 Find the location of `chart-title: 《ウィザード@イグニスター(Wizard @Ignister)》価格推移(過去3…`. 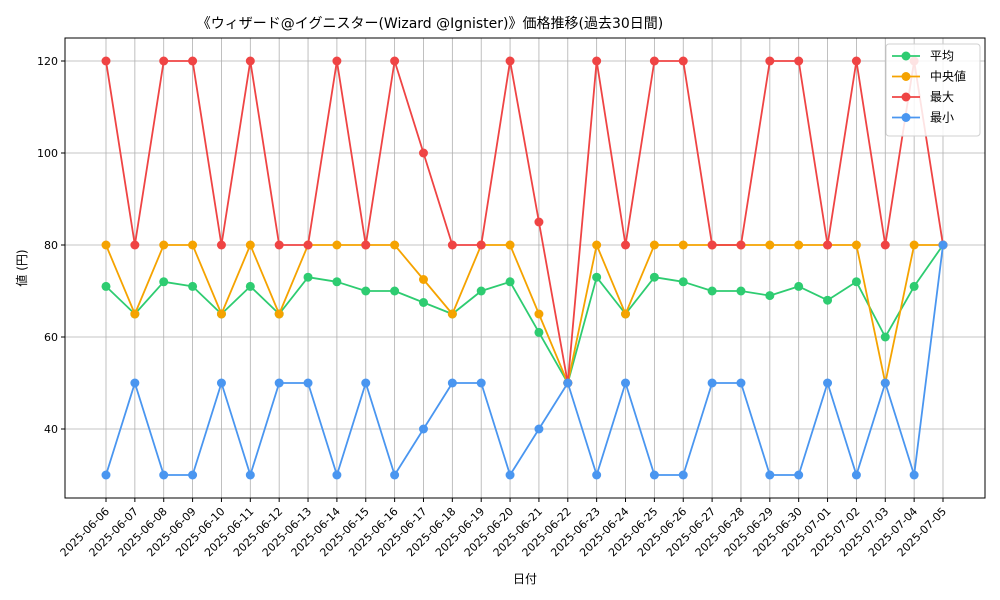

chart-title: 《ウィザード@イグニスター(Wizard @Ignister)》価格推移(過去3… is located at coordinates (430, 24).